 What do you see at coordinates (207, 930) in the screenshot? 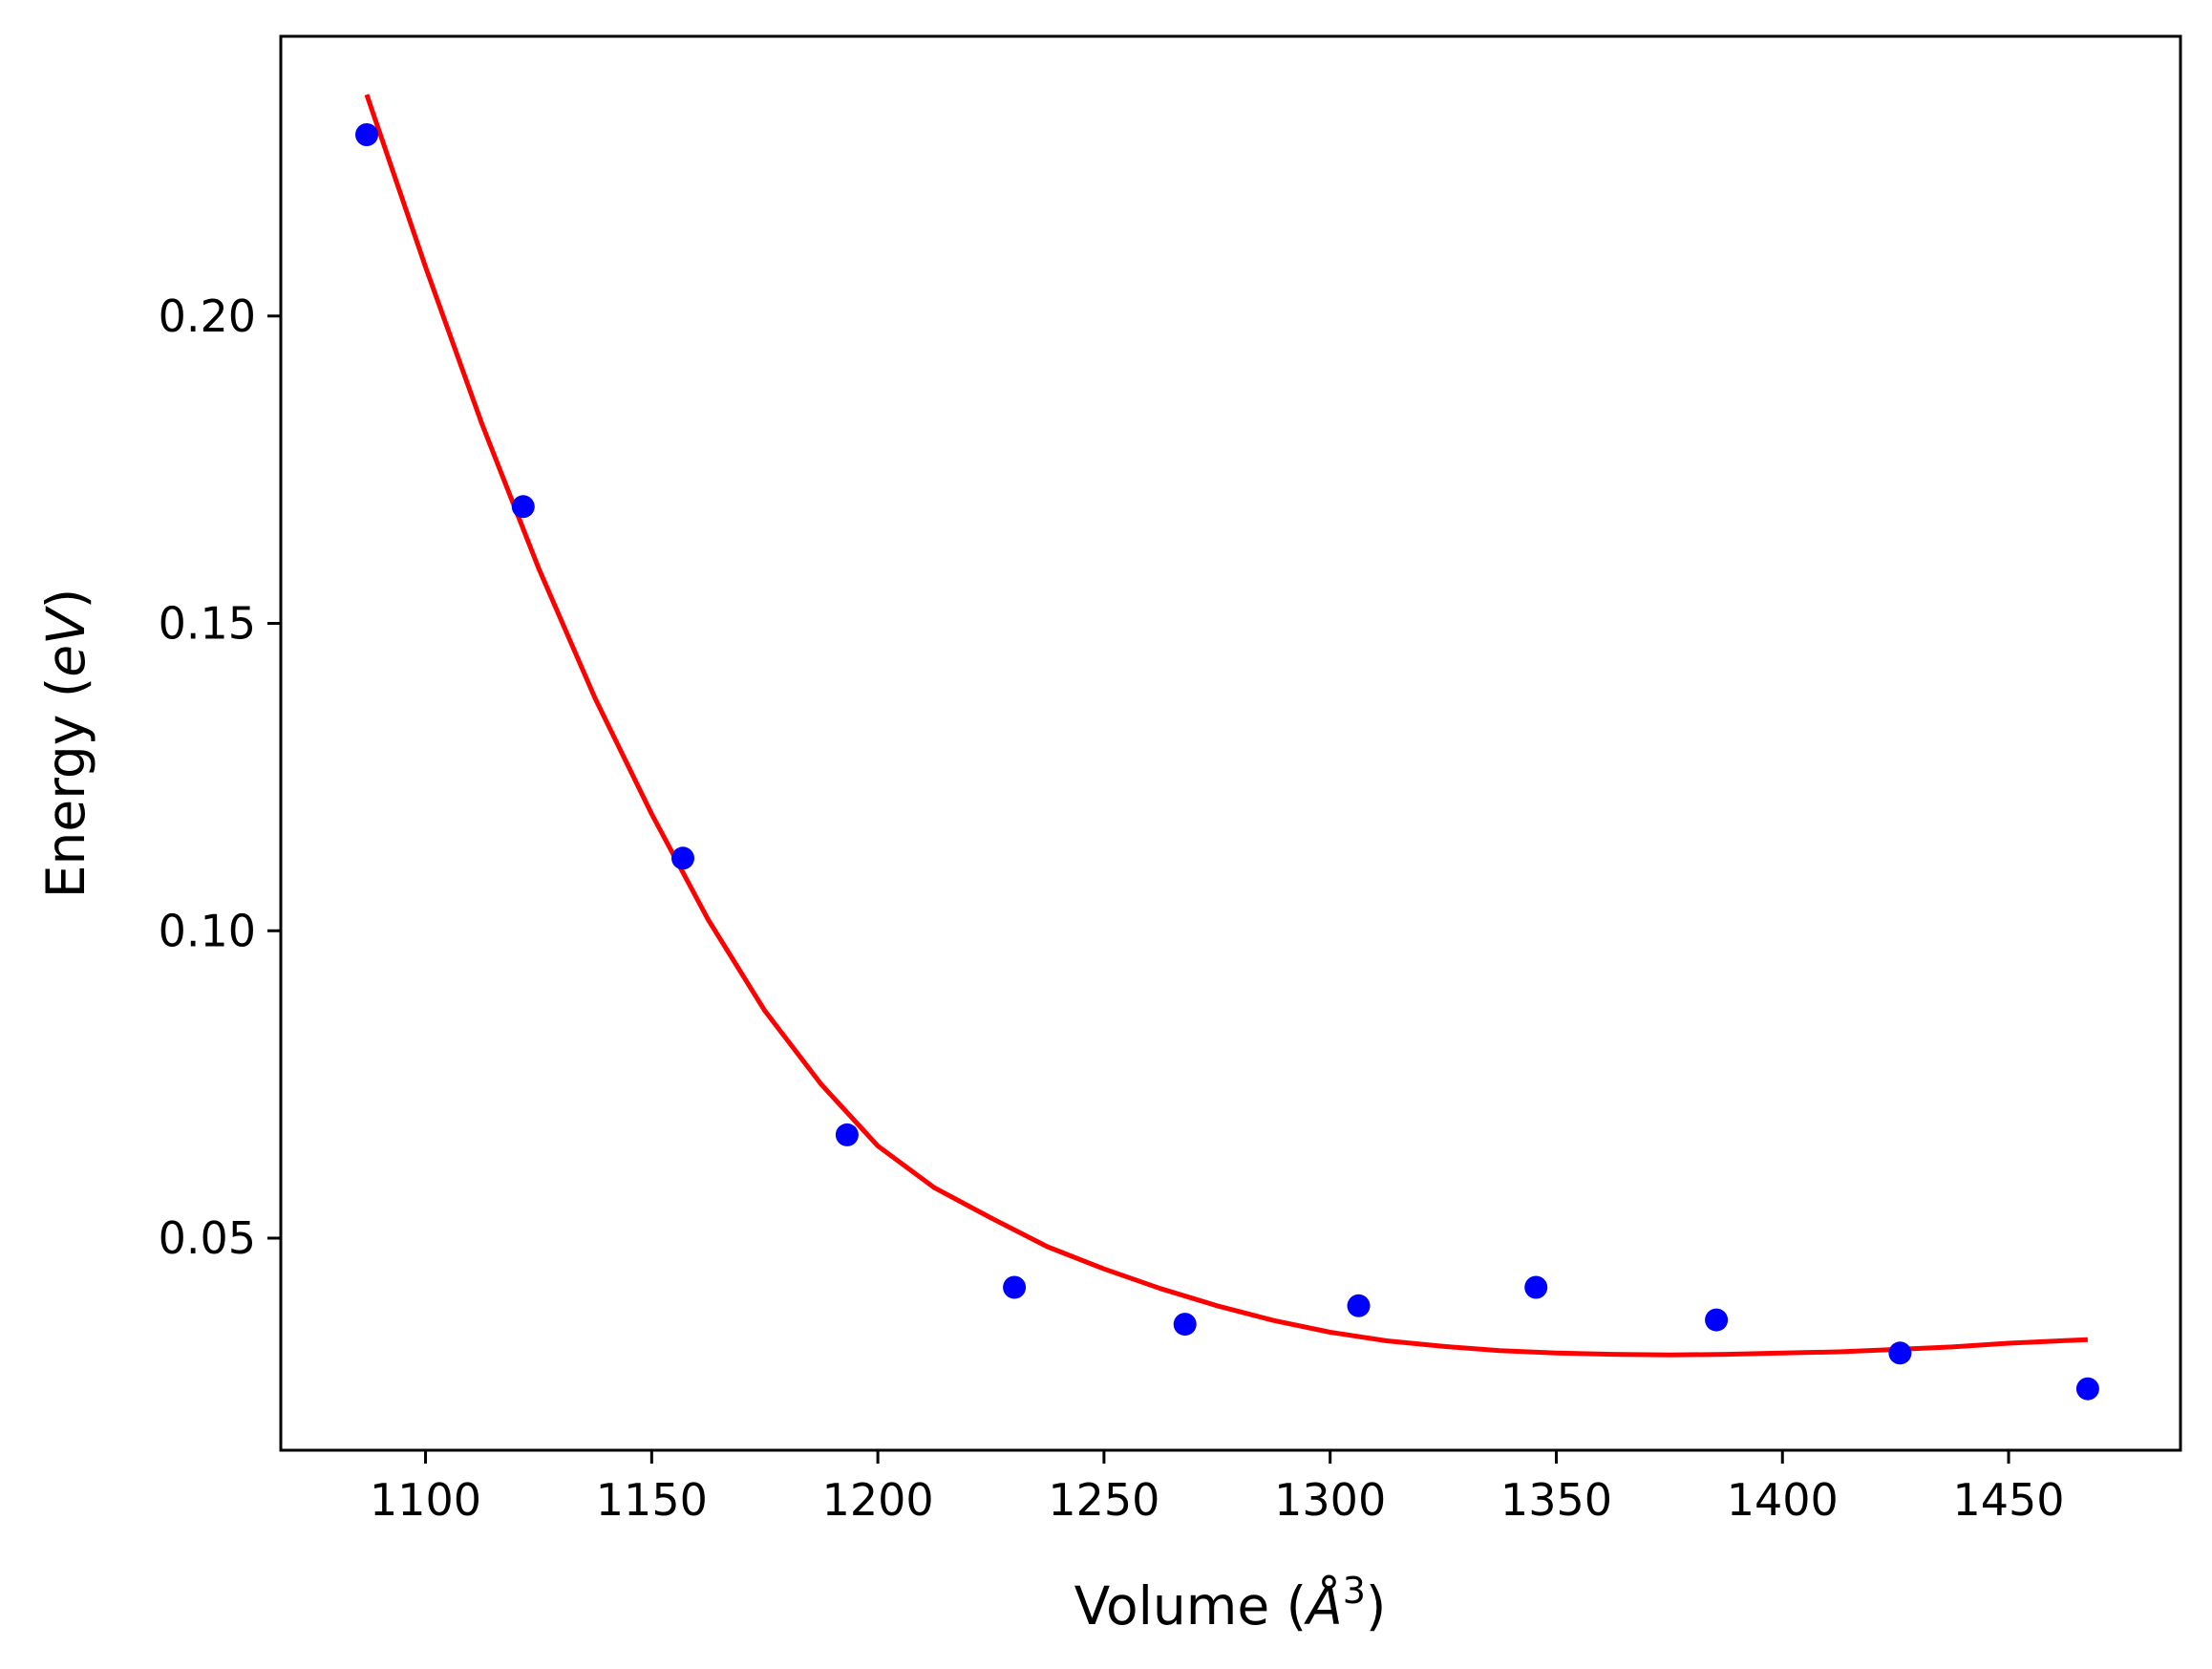
I see `y-tick-label-0.10: 0.10` at bounding box center [207, 930].